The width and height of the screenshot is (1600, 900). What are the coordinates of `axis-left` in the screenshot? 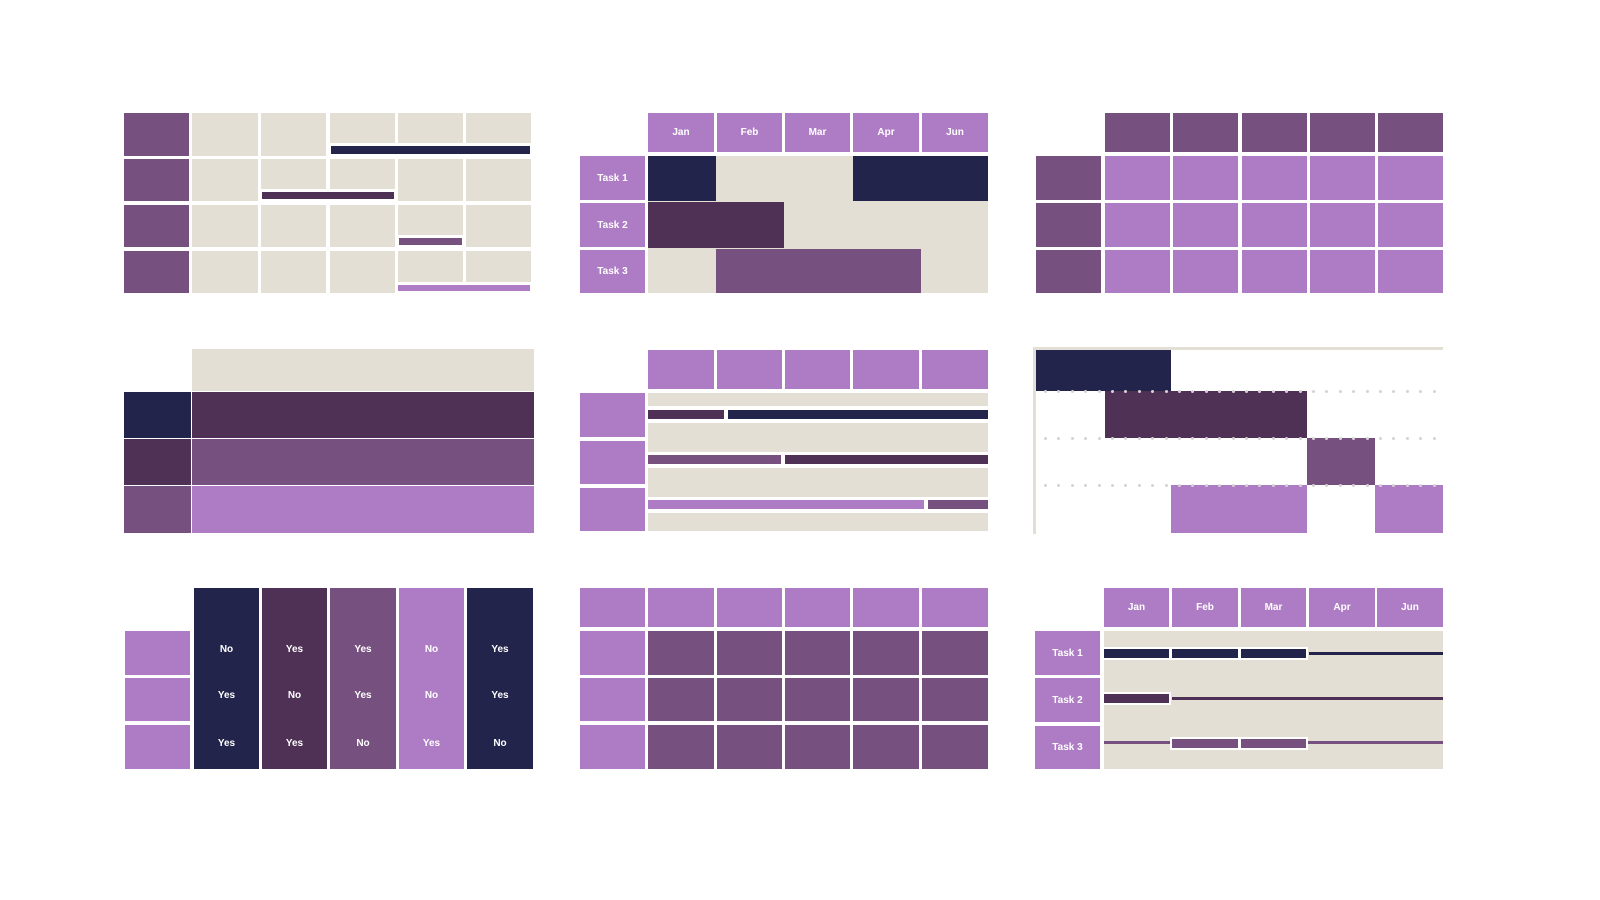 It's located at (1034, 440).